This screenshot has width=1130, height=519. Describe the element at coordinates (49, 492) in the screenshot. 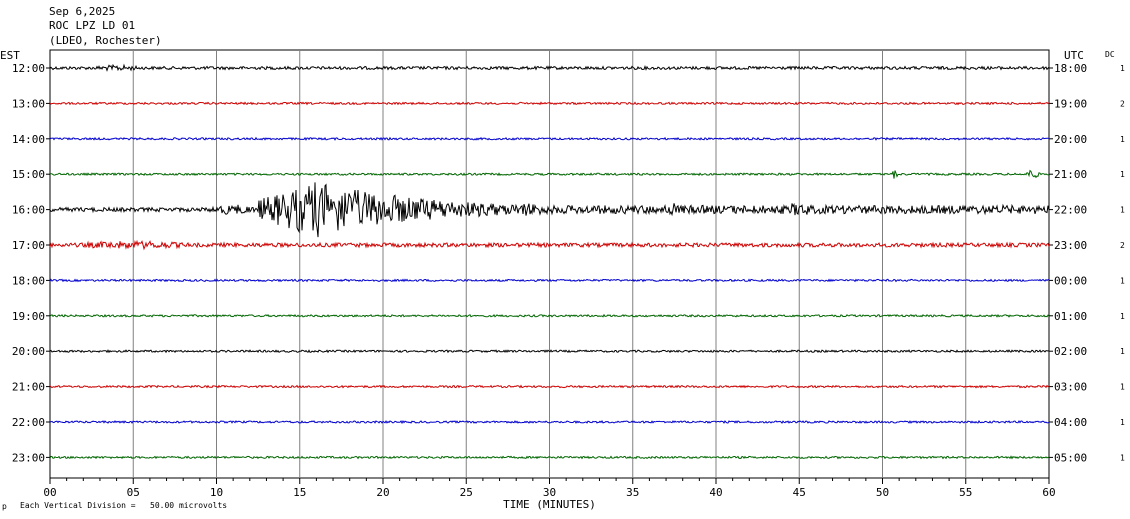

I see `x-tick-label: 00` at that location.